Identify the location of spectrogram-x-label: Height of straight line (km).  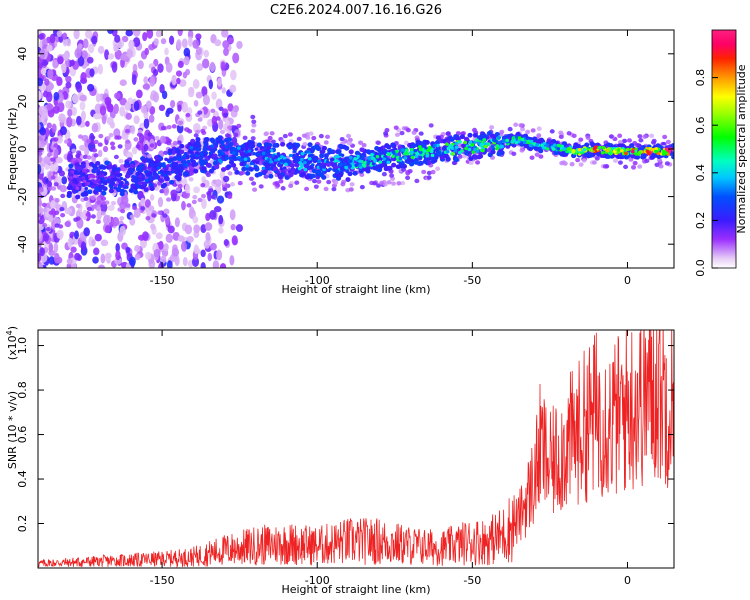
(355, 289).